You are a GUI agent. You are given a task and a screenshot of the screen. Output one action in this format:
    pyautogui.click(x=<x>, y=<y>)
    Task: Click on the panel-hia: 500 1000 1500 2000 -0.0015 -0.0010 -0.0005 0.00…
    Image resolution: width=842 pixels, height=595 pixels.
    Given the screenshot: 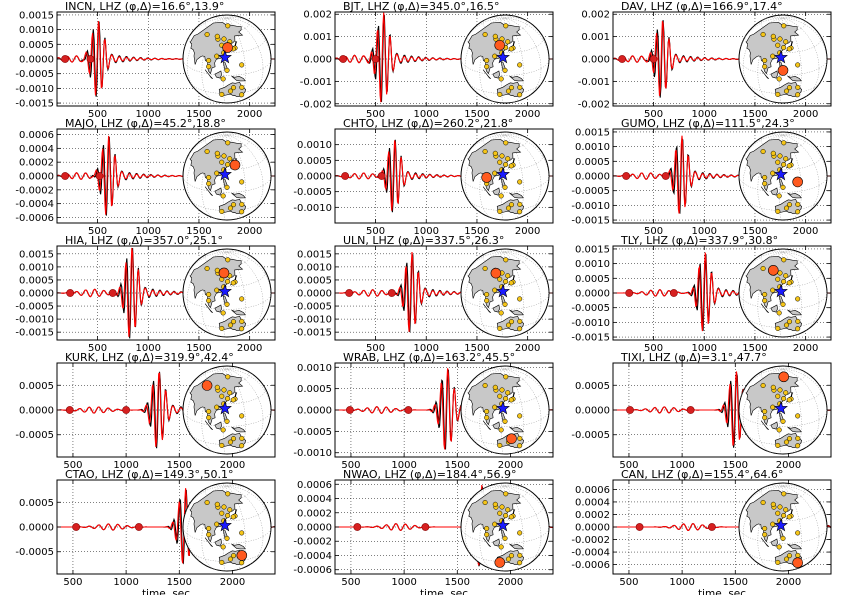 What is the action you would take?
    pyautogui.click(x=145, y=294)
    